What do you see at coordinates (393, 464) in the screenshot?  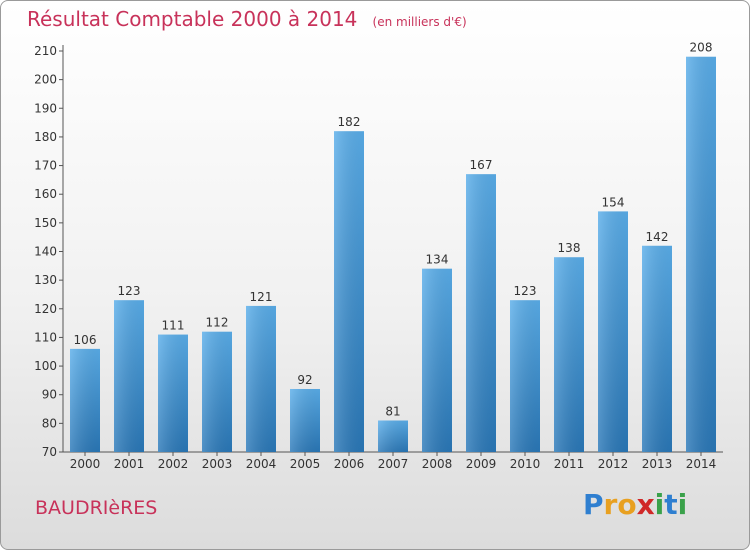 I see `x-tick-label: 2007` at bounding box center [393, 464].